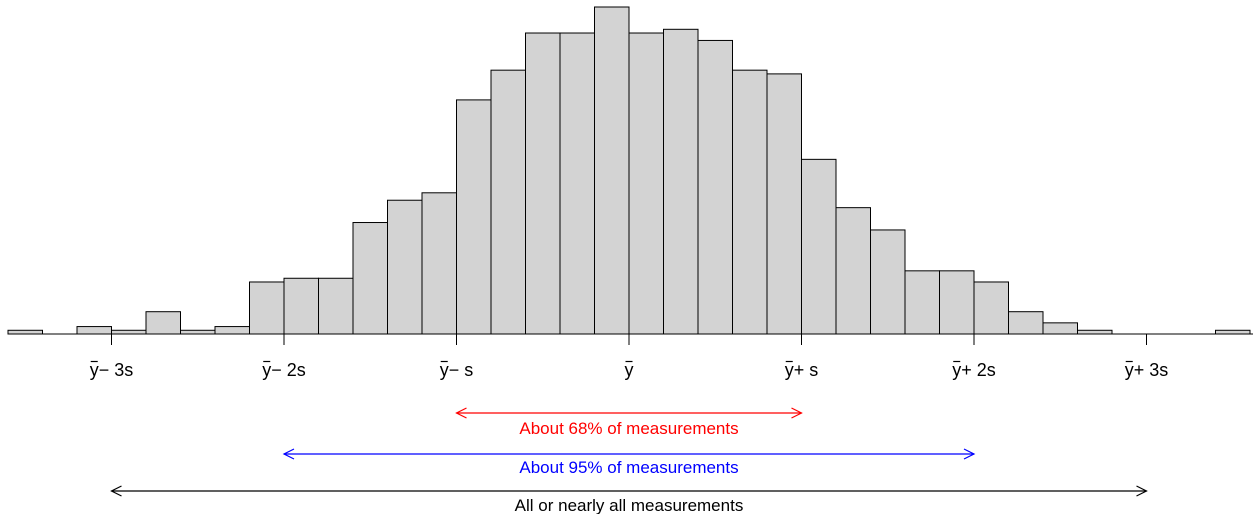 Image resolution: width=1253 pixels, height=514 pixels. I want to click on range-annotation: All or nearly all measurements, so click(629, 499).